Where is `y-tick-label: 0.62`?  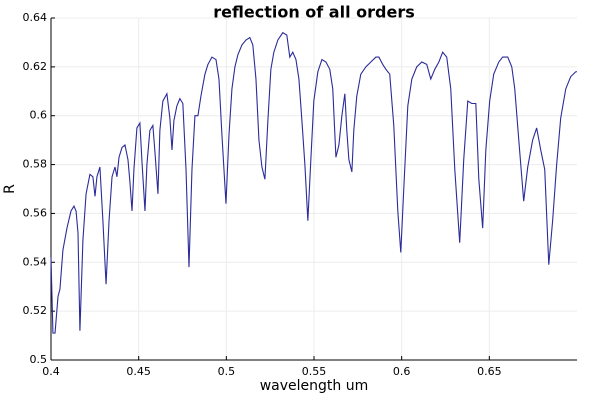
y-tick-label: 0.62 is located at coordinates (35, 66).